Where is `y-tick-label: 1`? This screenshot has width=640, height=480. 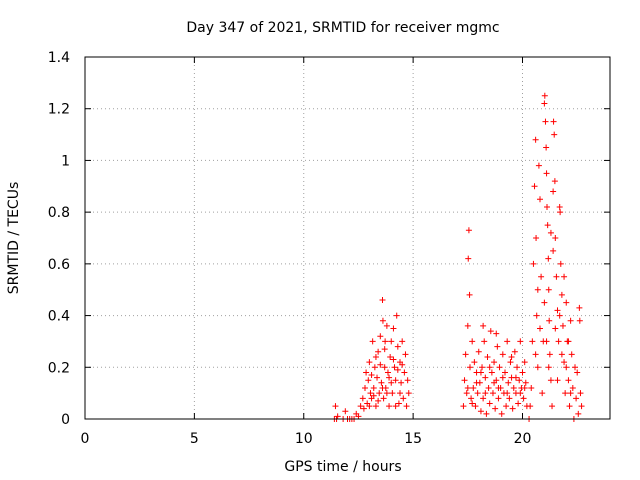 y-tick-label: 1 is located at coordinates (65, 161).